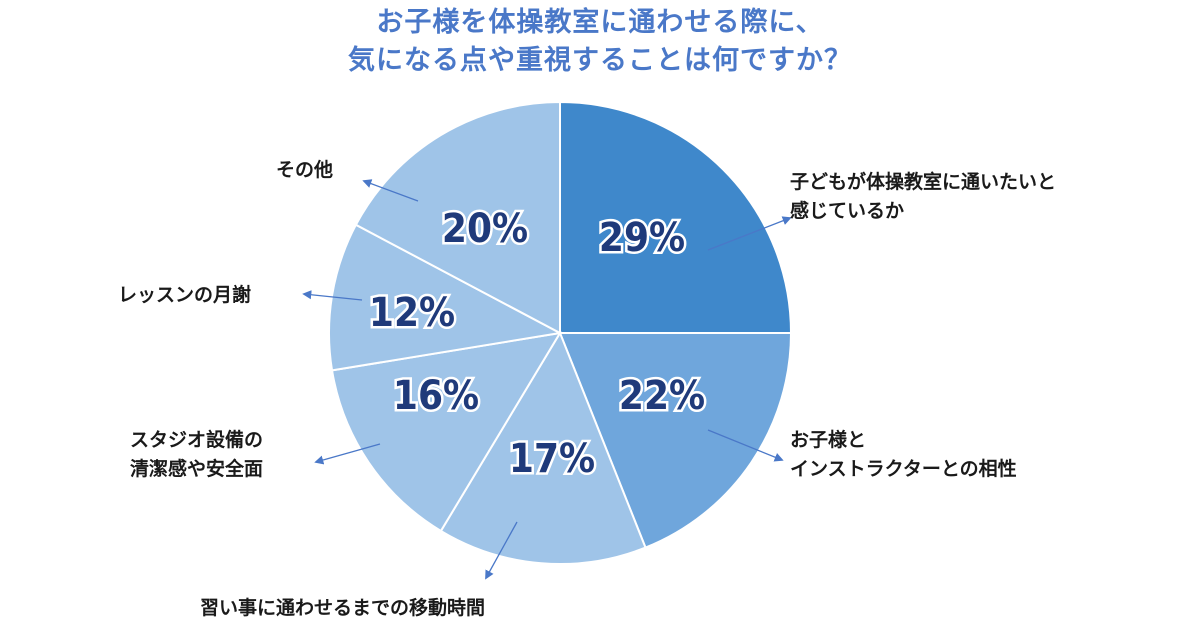  What do you see at coordinates (600, 22) in the screenshot?
I see `chart-title-line1: お子様を体操教室に通わせる際に、` at bounding box center [600, 22].